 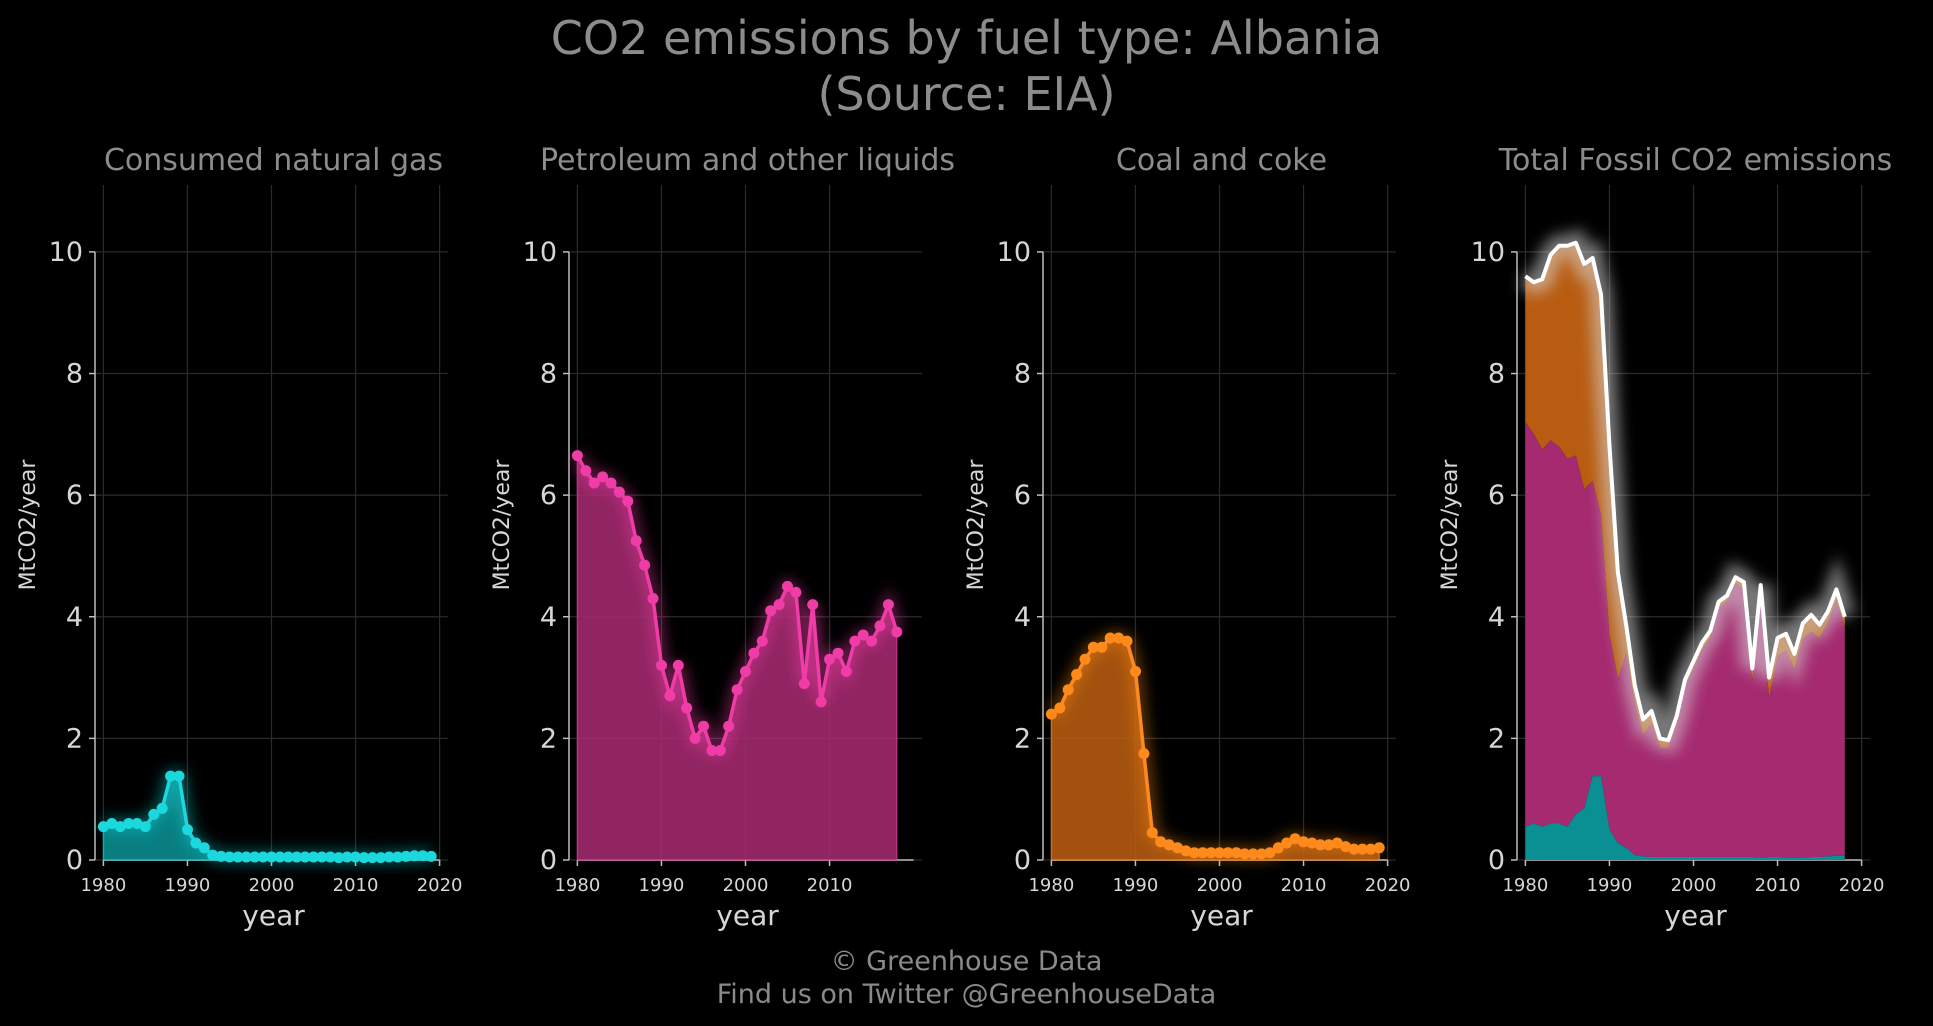 What do you see at coordinates (747, 160) in the screenshot?
I see `panel-title: Petroleum and other liquids` at bounding box center [747, 160].